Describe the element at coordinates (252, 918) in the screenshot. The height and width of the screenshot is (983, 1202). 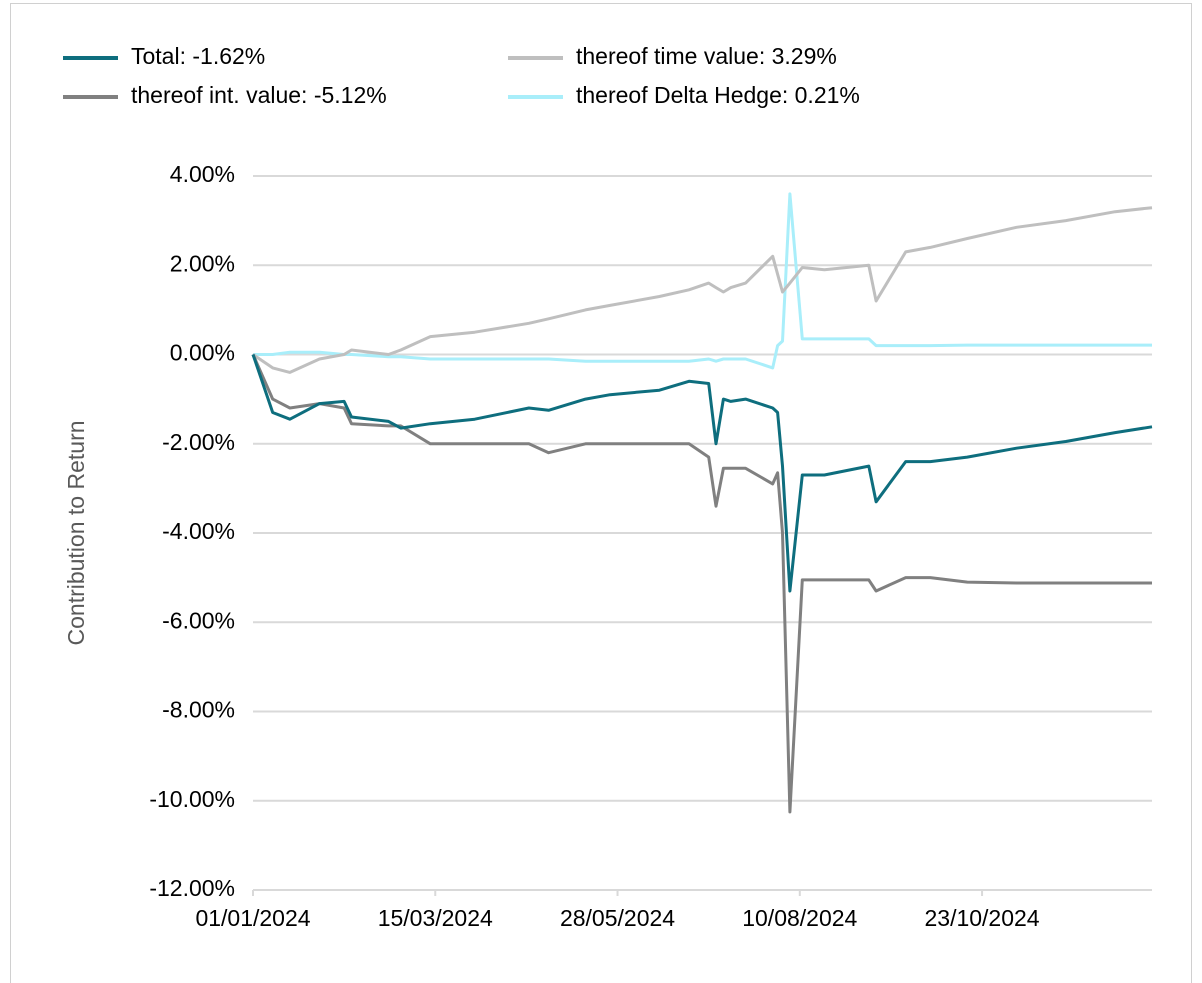
I see `x-tick-label: 01/01/2024` at that location.